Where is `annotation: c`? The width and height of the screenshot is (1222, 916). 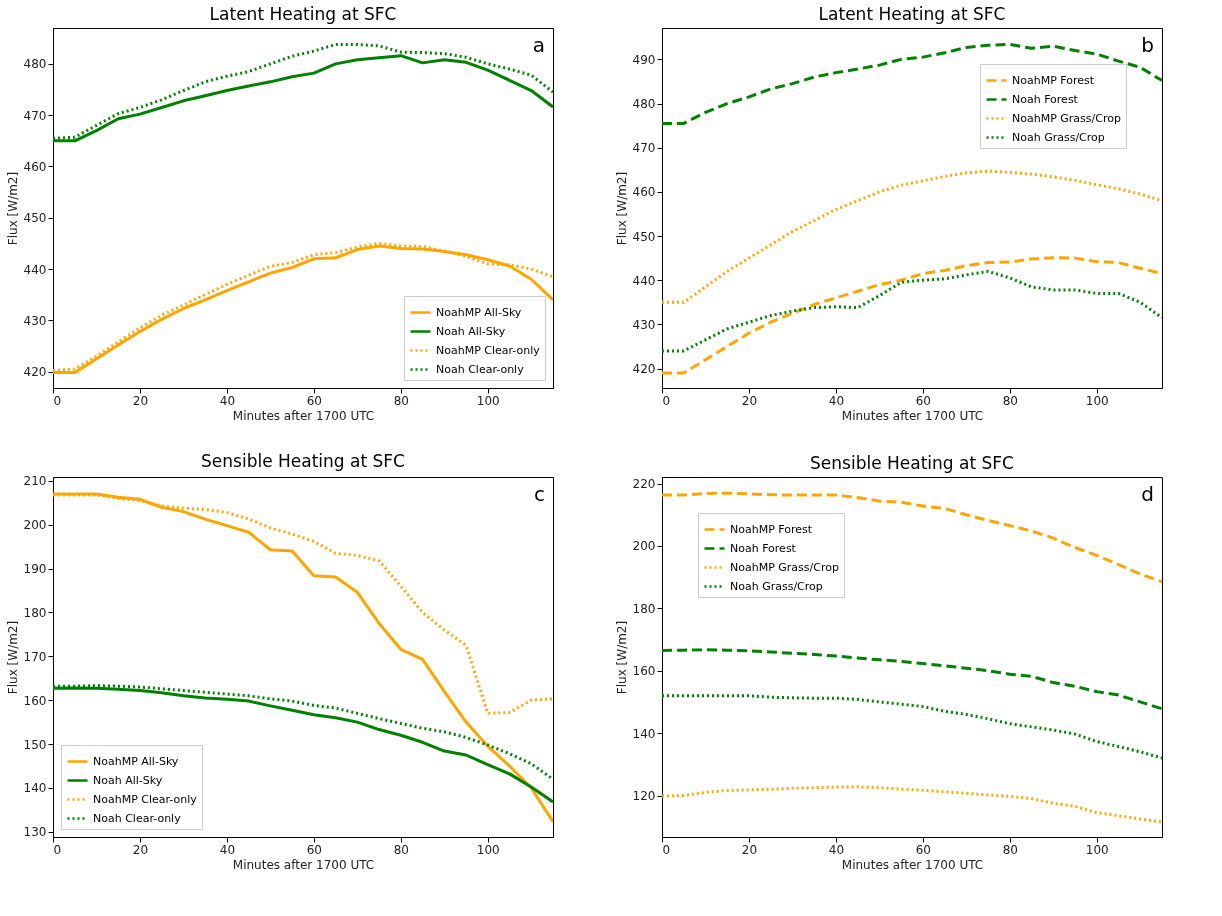 annotation: c is located at coordinates (539, 494).